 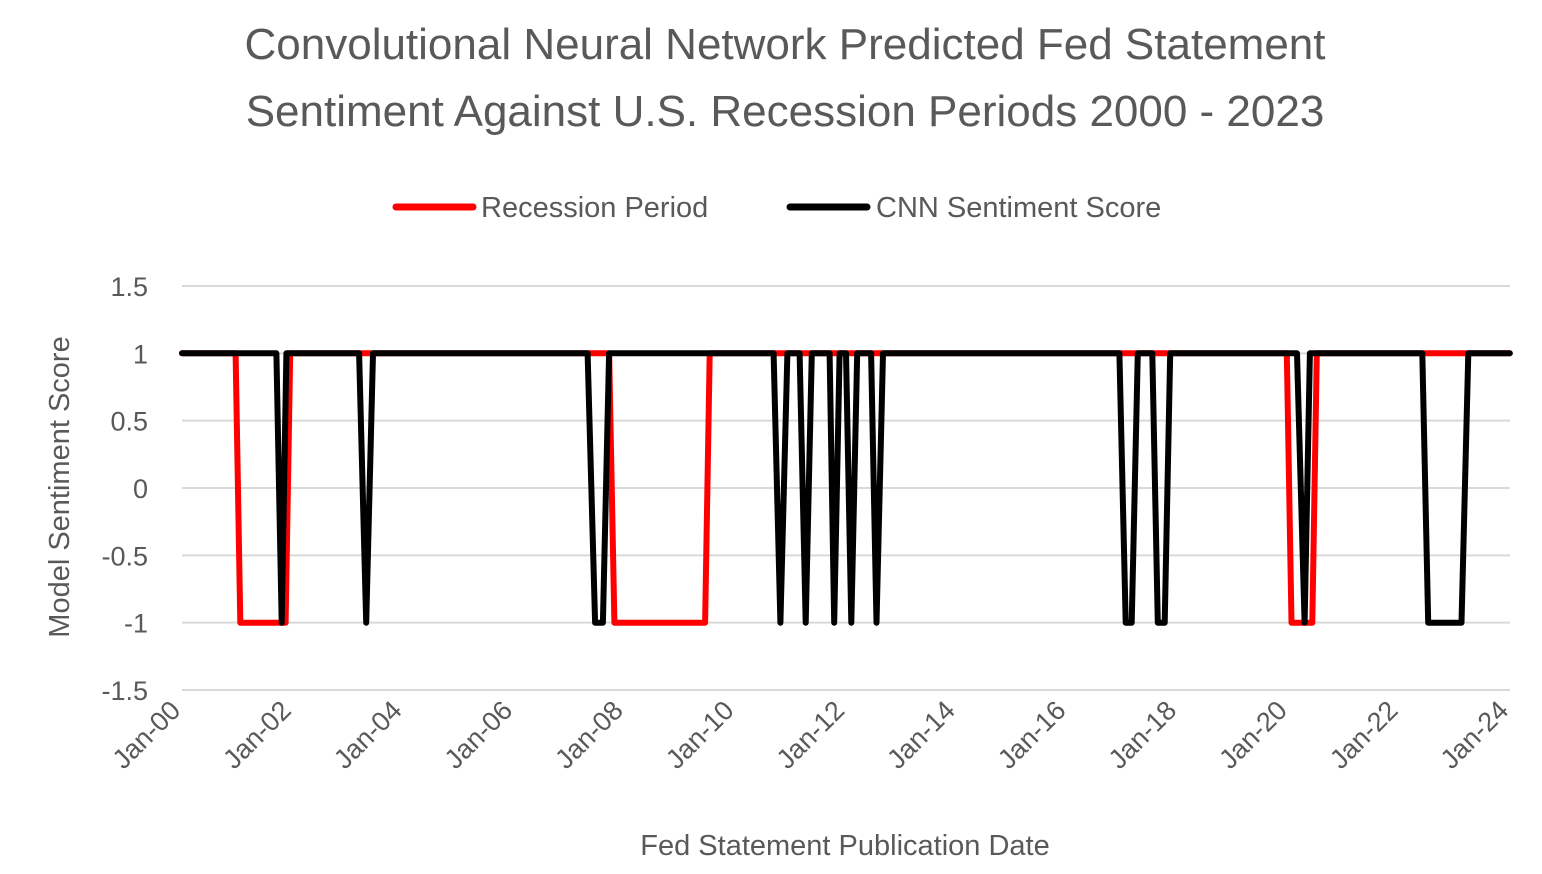 What do you see at coordinates (136, 624) in the screenshot?
I see `y-tick-label: -1` at bounding box center [136, 624].